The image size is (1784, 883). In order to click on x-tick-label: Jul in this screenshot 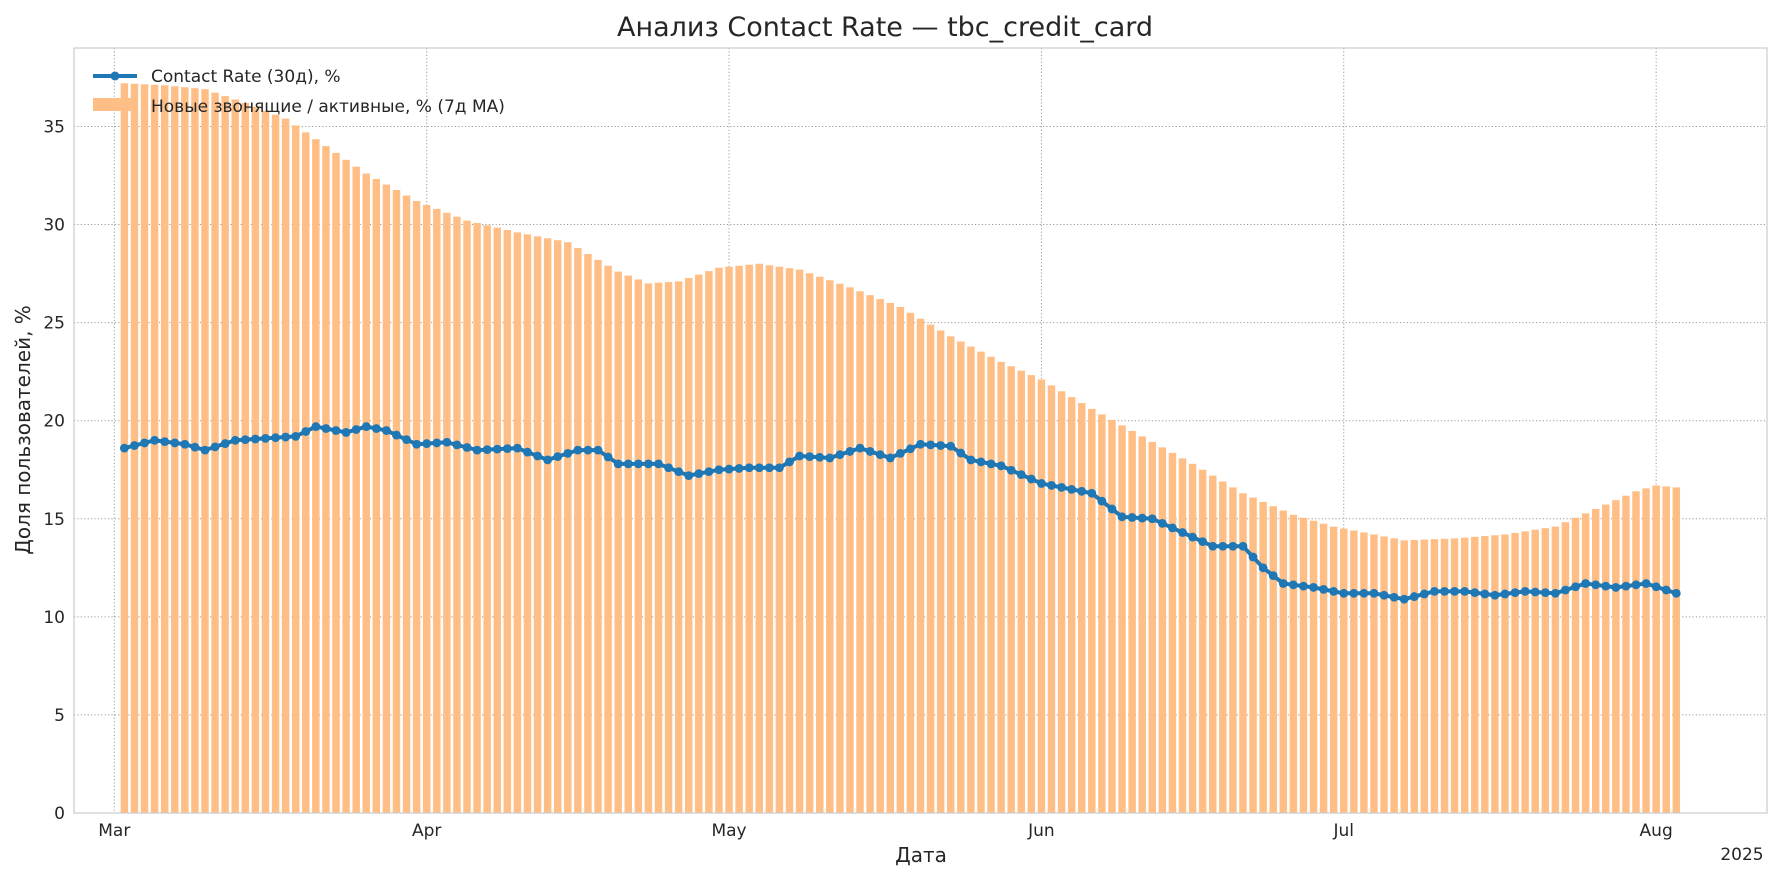, I will do `click(1343, 831)`.